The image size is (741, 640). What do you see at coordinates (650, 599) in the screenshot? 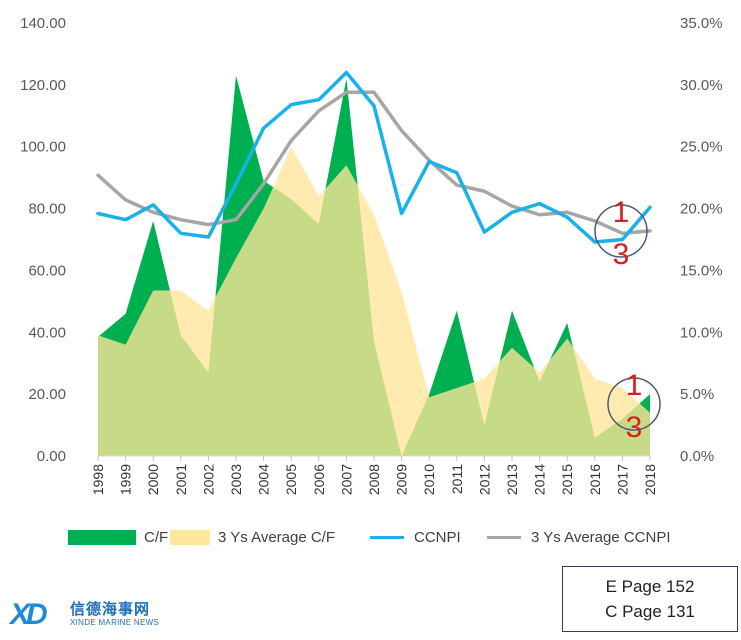
I see `page-reference-box: E Page 152 C Page 131` at bounding box center [650, 599].